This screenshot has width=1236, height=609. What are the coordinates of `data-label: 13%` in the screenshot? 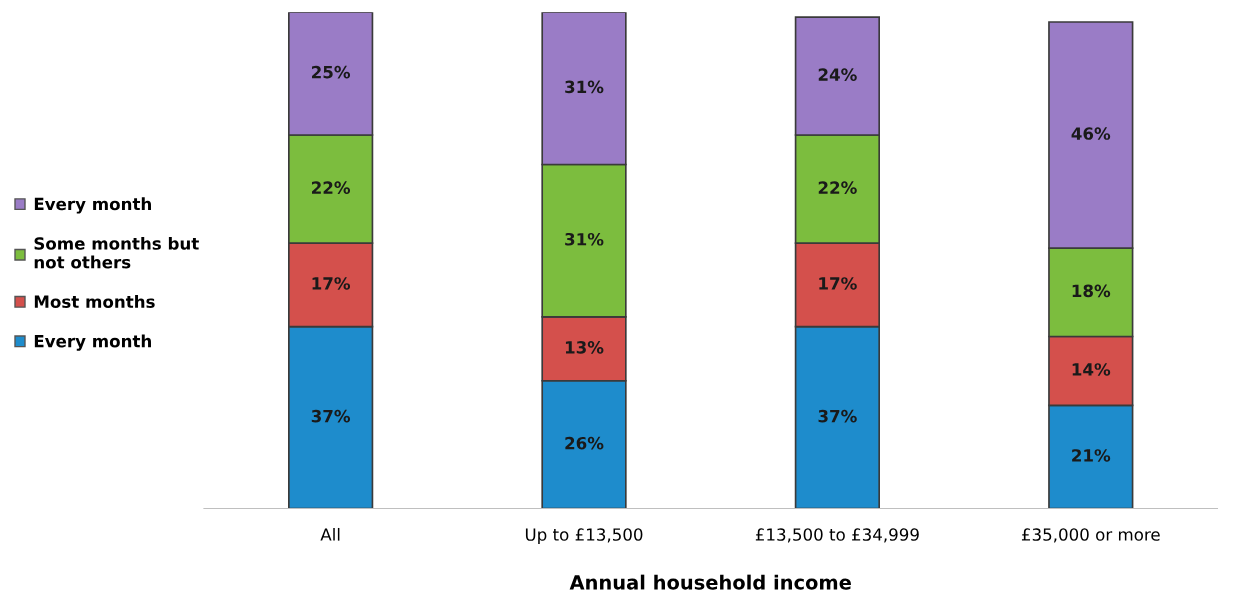 It's located at (584, 347).